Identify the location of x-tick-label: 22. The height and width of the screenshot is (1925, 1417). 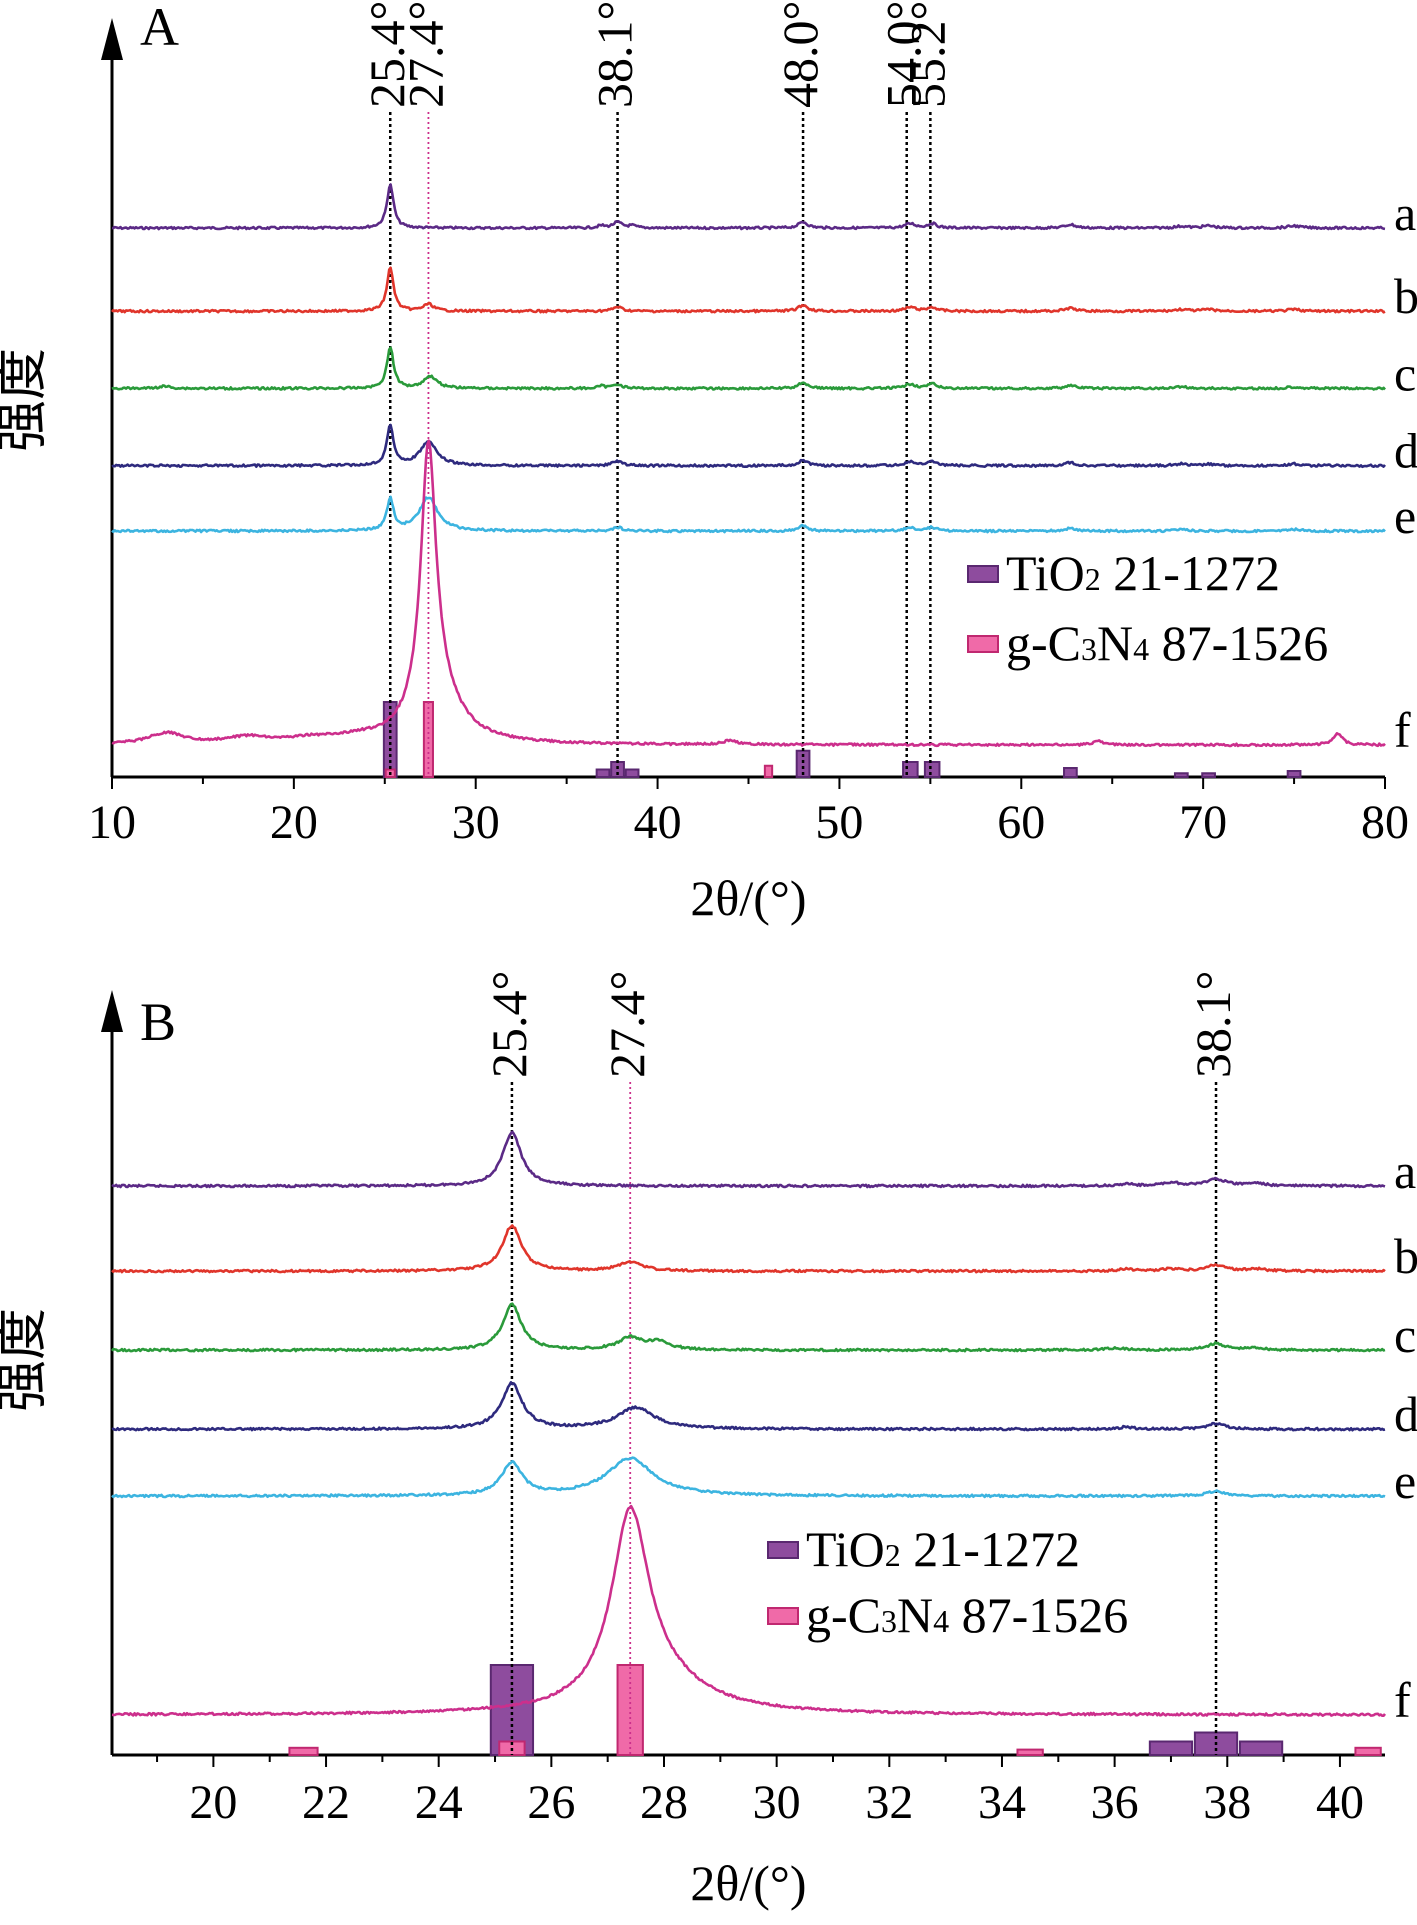
(326, 1802).